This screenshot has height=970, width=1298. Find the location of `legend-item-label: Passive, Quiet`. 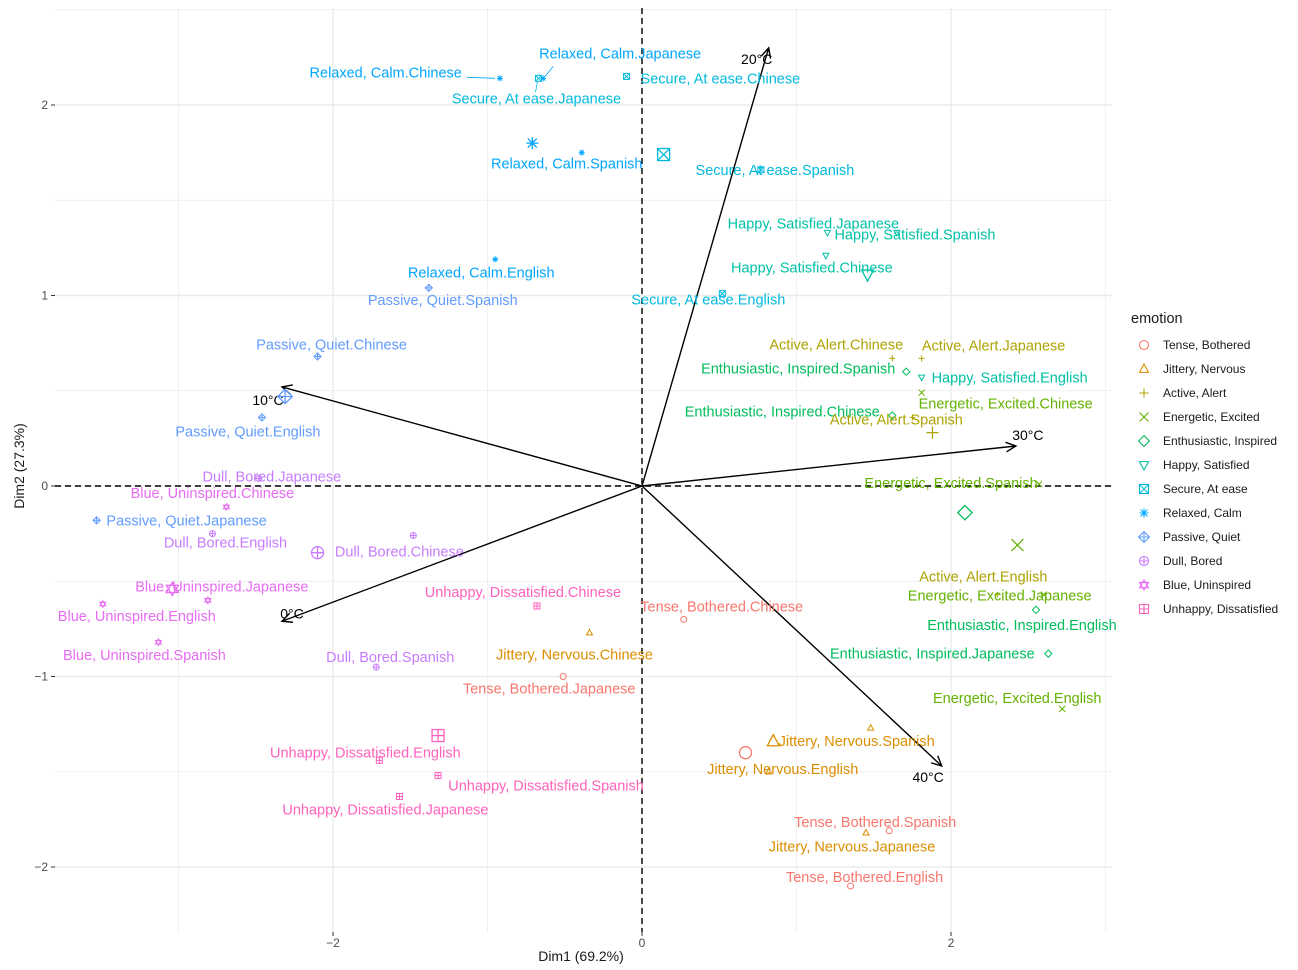

legend-item-label: Passive, Quiet is located at coordinates (1202, 537).